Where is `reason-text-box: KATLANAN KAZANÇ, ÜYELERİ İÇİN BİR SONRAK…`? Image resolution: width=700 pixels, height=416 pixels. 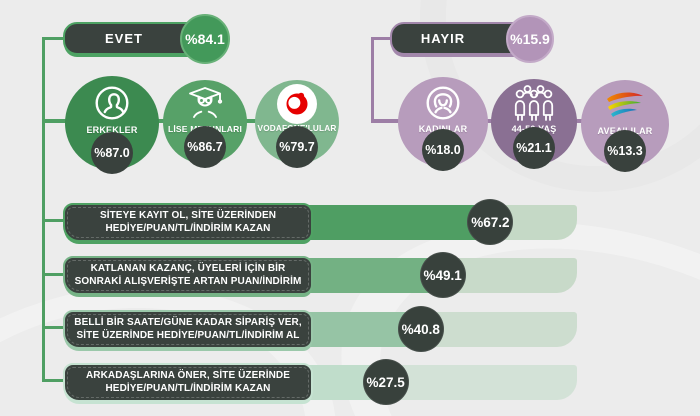 reason-text-box: KATLANAN KAZANÇ, ÜYELERİ İÇİN BİR SONRAK… is located at coordinates (188, 275).